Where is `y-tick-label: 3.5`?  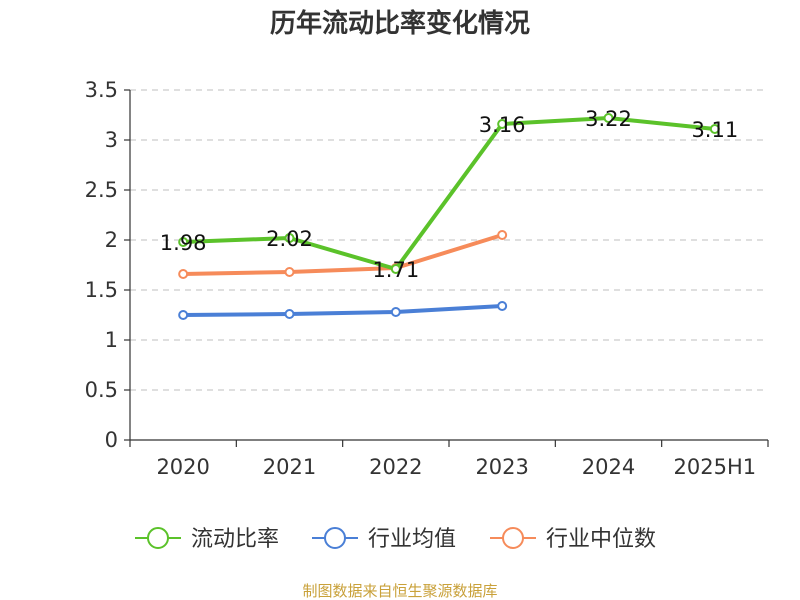
y-tick-label: 3.5 is located at coordinates (101, 90).